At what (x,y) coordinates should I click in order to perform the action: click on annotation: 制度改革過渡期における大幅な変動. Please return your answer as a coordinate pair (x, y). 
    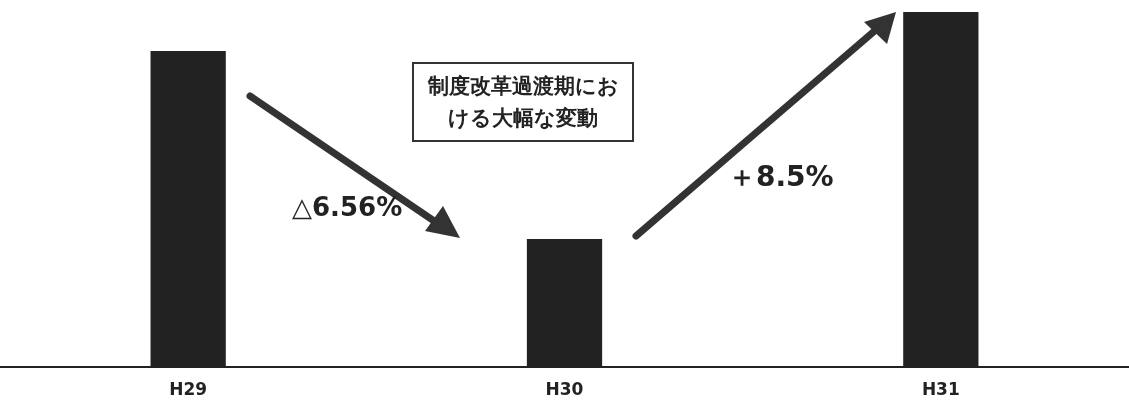
    Looking at the image, I should click on (523, 102).